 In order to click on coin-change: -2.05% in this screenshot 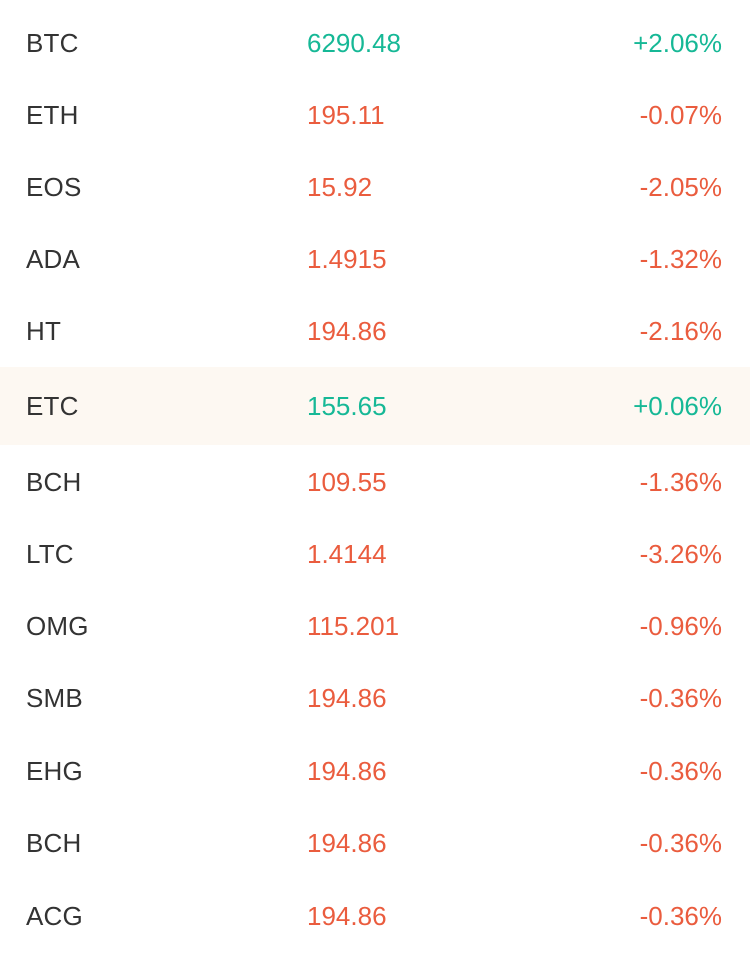, I will do `click(680, 186)`.